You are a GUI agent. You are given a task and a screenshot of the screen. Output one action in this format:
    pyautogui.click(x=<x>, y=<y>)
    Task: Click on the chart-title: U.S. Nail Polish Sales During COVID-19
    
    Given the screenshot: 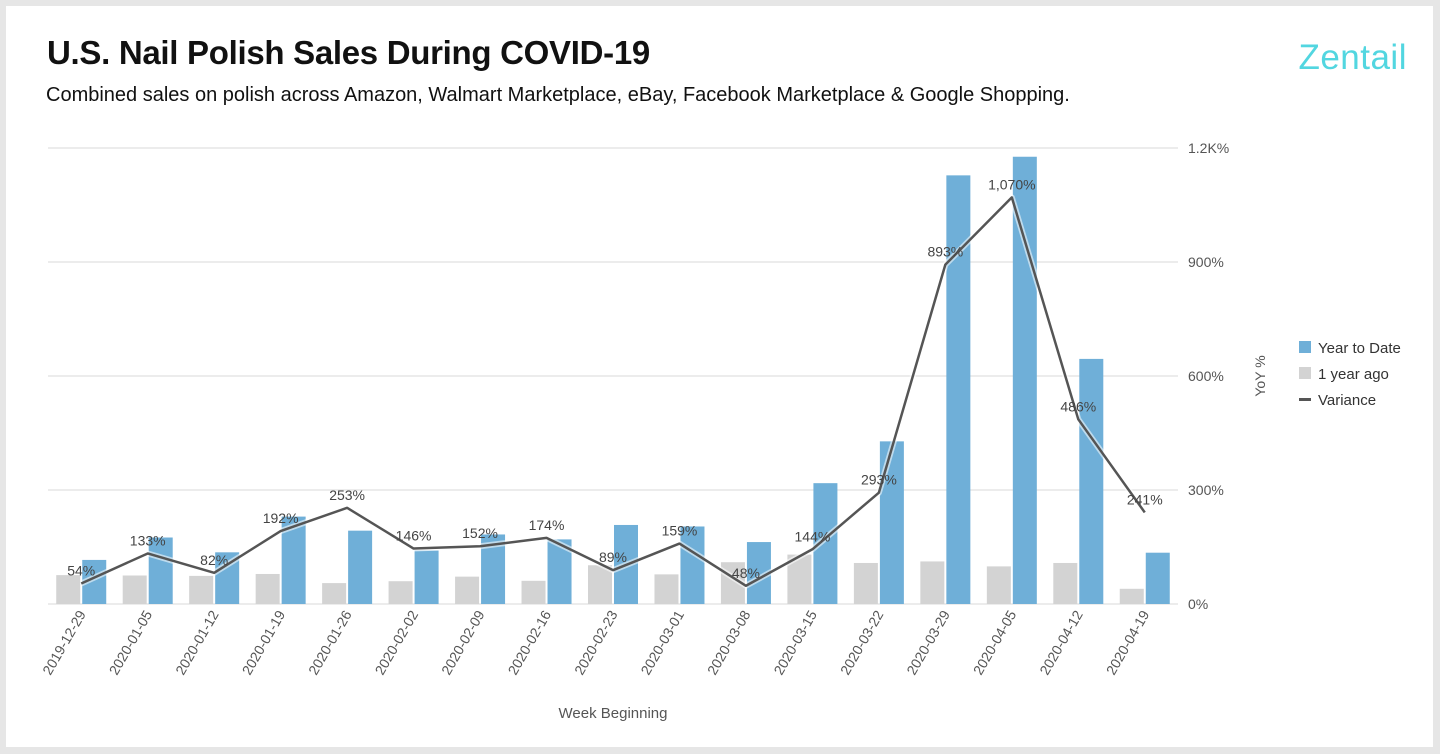 What is the action you would take?
    pyautogui.click(x=348, y=52)
    